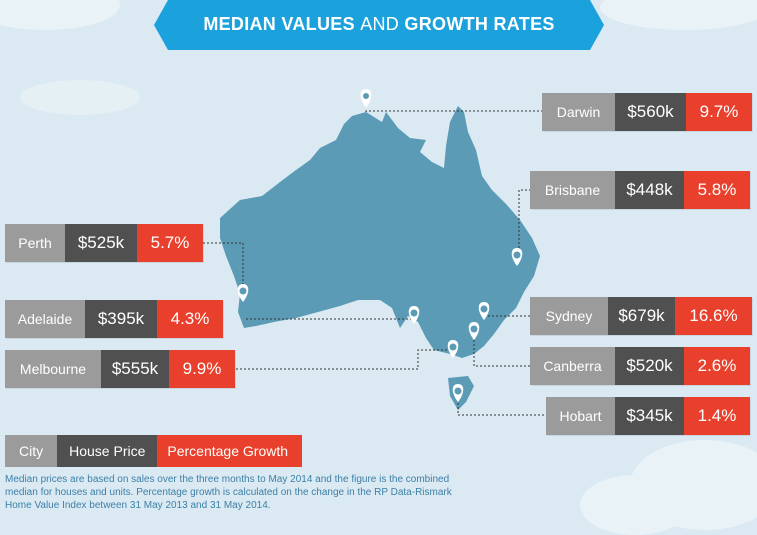  I want to click on connector-canberra, so click(501, 351).